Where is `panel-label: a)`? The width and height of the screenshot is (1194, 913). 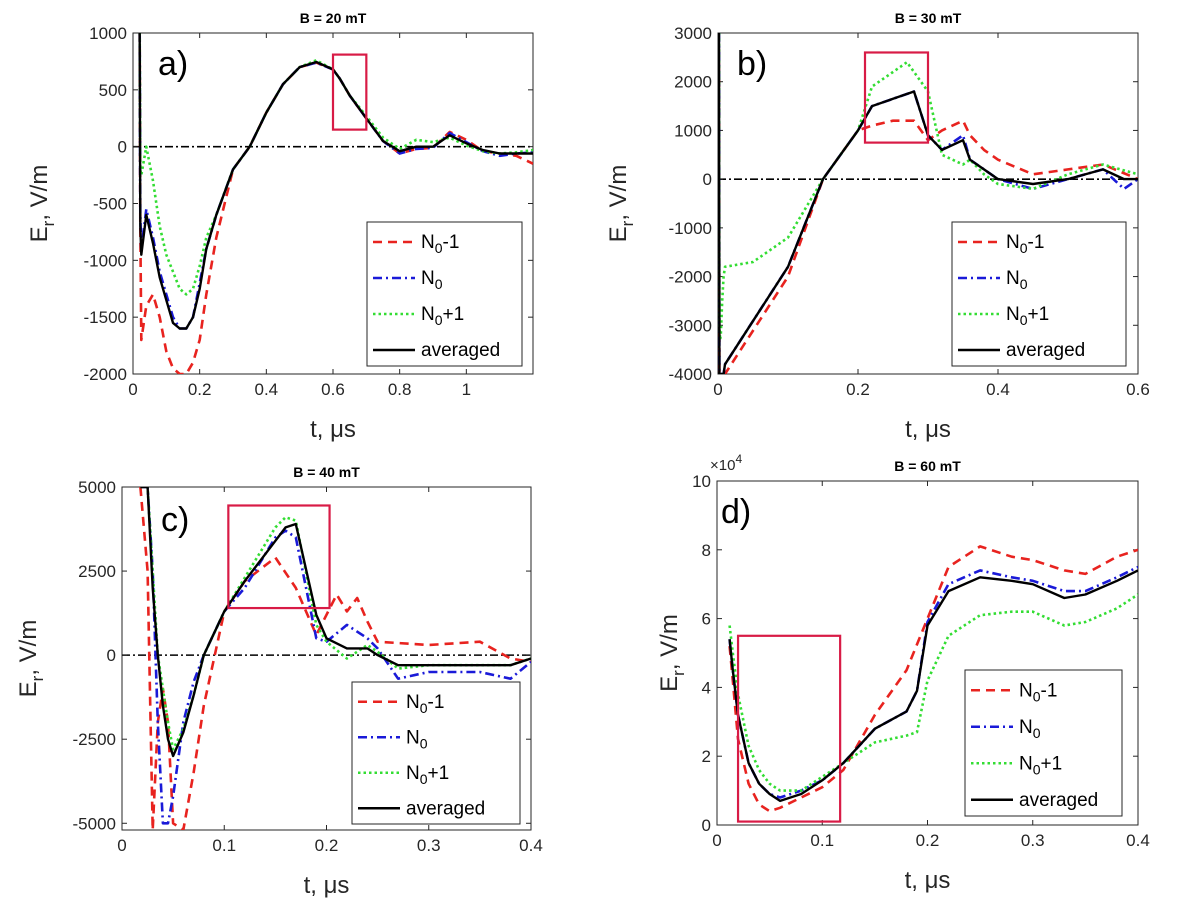 panel-label: a) is located at coordinates (173, 64).